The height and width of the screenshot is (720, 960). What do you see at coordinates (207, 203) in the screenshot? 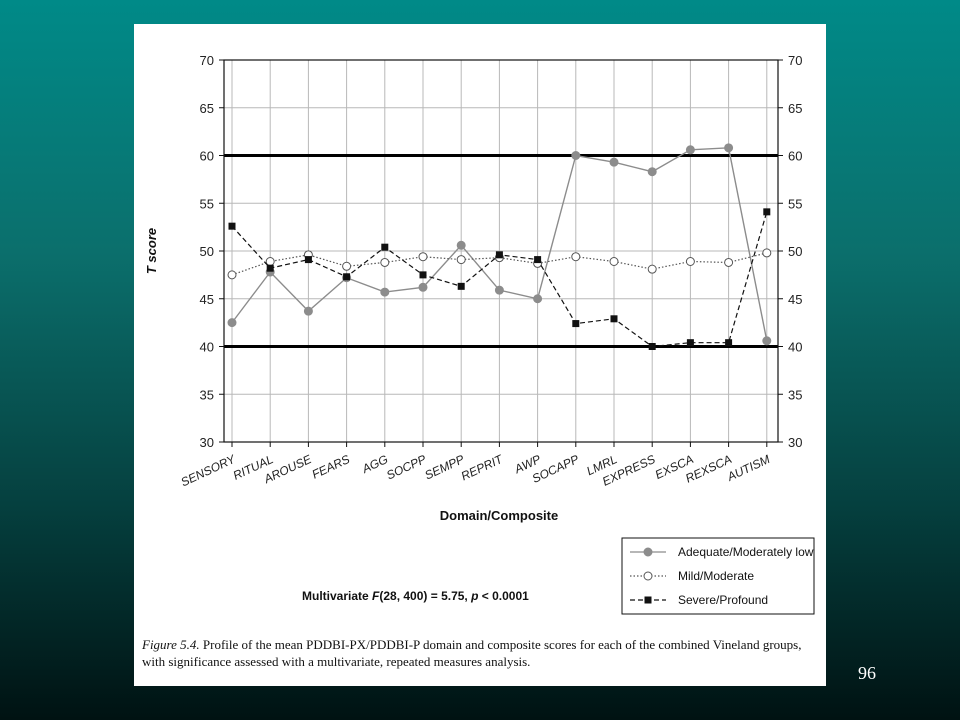
I see `y-tick-label: 55` at bounding box center [207, 203].